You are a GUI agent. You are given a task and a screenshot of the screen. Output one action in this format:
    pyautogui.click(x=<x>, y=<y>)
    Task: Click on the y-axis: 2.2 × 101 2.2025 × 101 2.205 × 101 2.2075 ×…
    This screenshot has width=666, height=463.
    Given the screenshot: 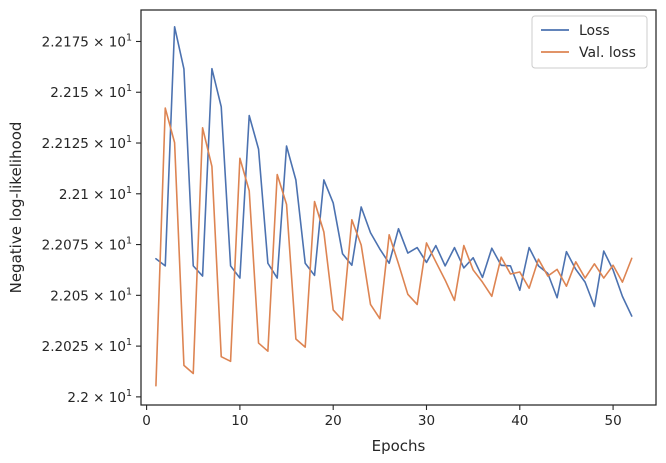 What is the action you would take?
    pyautogui.click(x=91, y=219)
    